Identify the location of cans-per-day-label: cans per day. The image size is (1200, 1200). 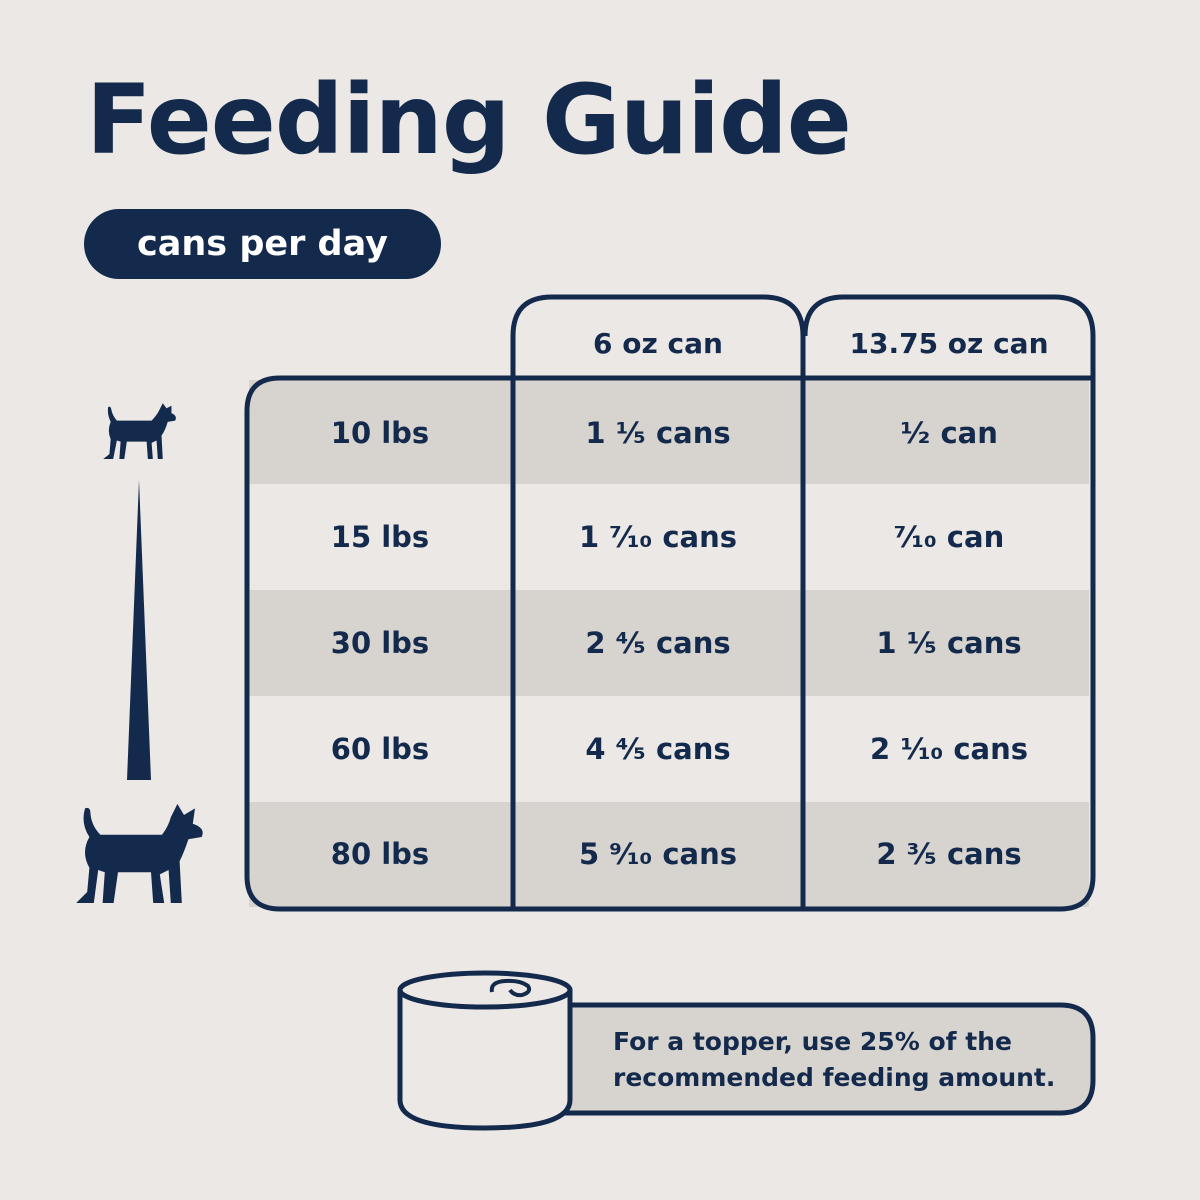
(262, 244).